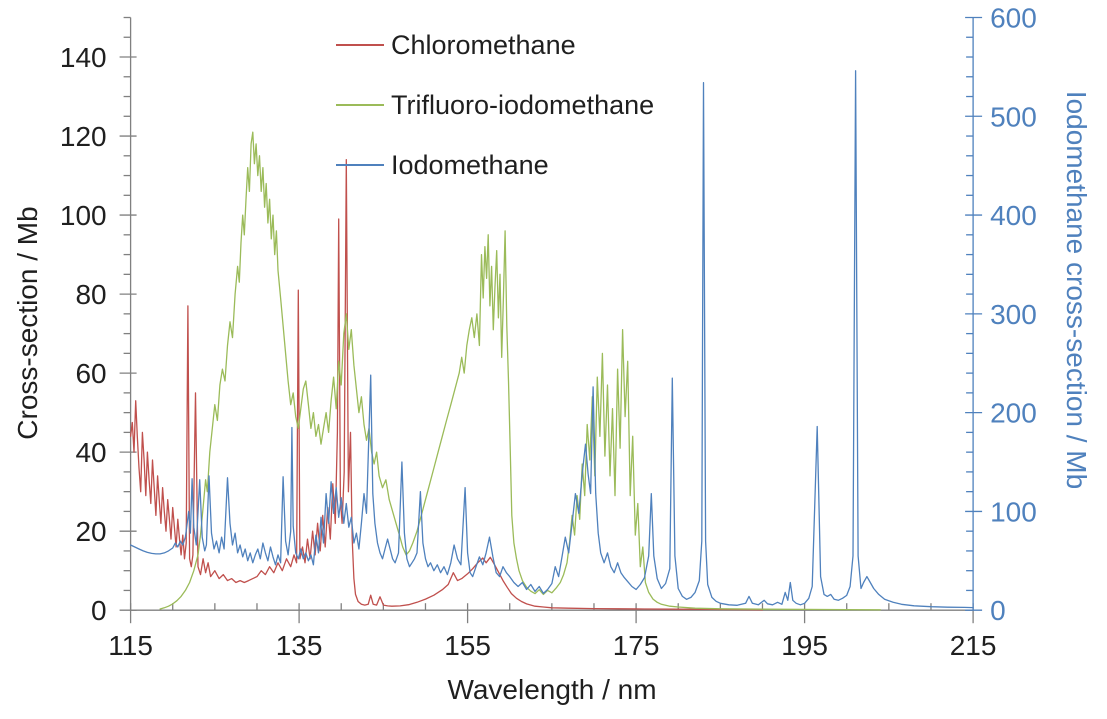 This screenshot has height=719, width=1107. Describe the element at coordinates (1076, 290) in the screenshot. I see `y-axis-right-title: Iodomethane cross-section / Mb` at that location.